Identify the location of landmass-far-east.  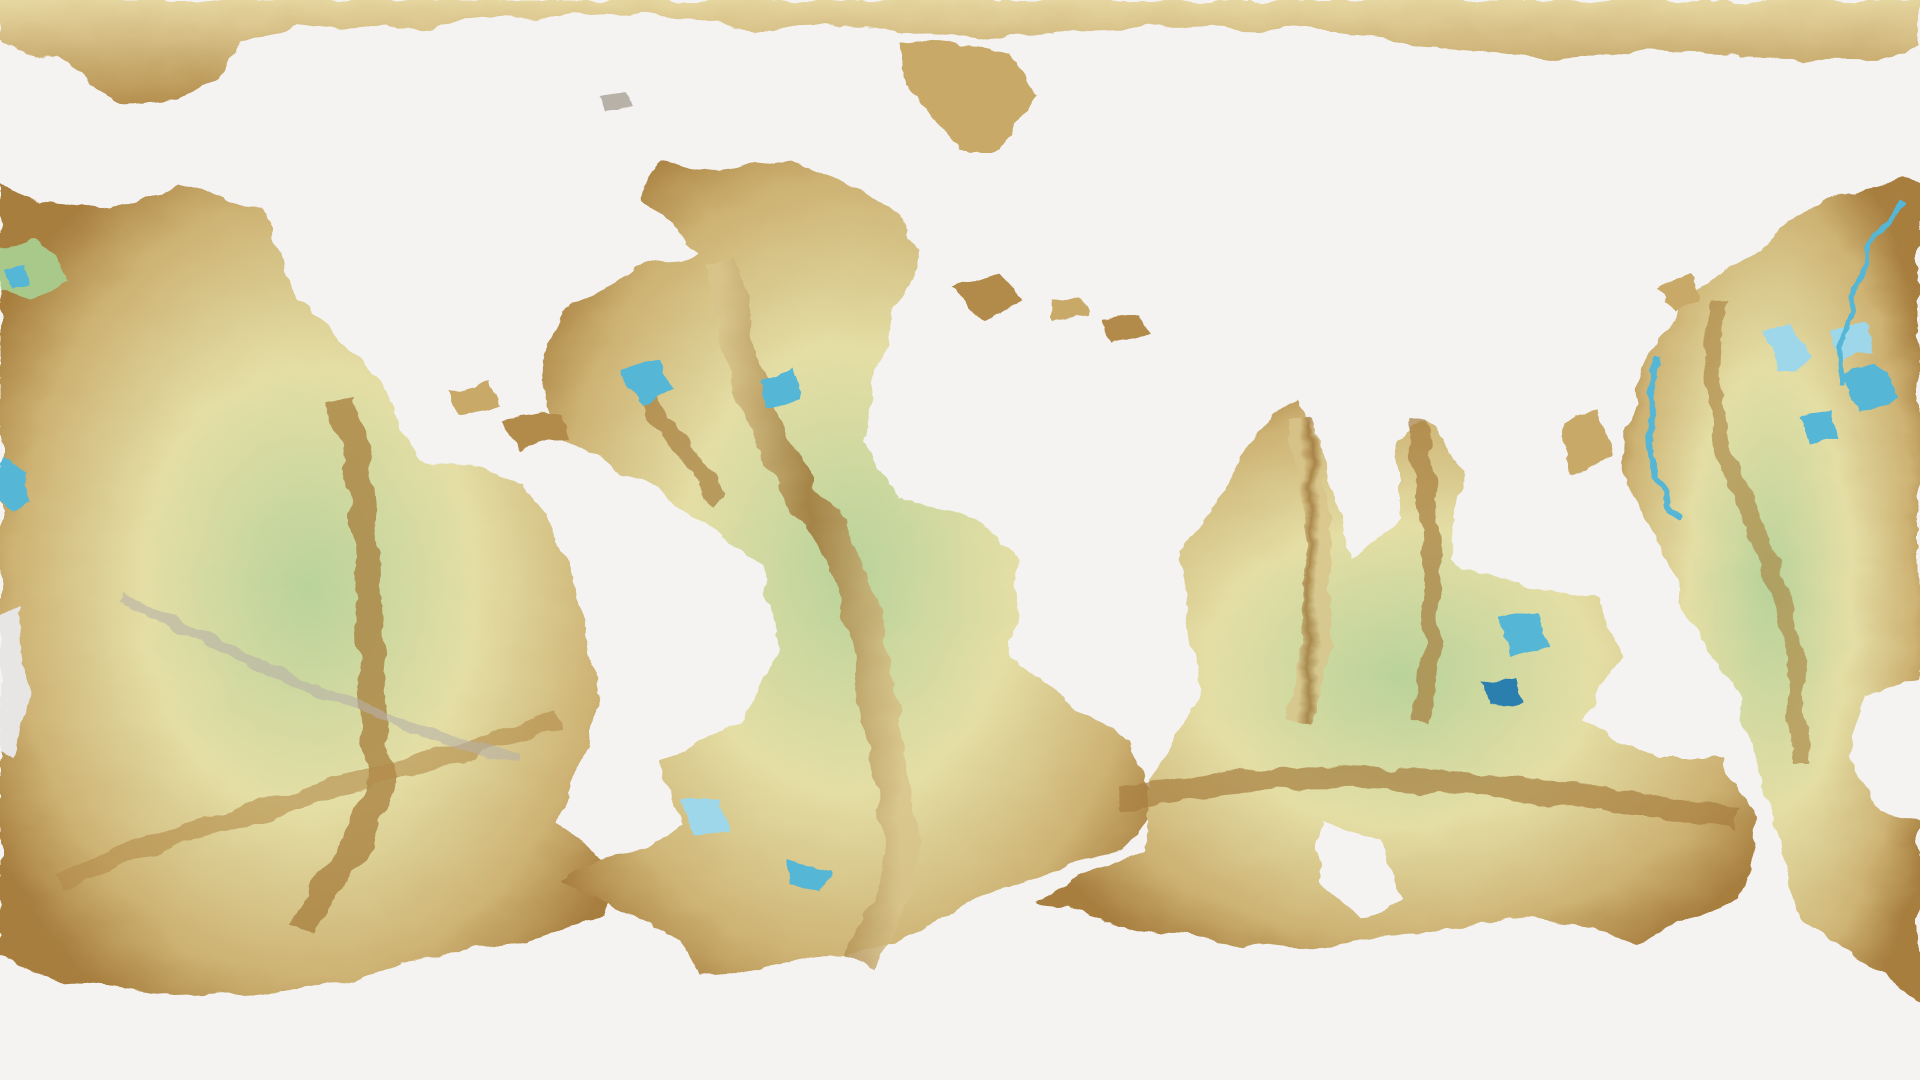
(1770, 590).